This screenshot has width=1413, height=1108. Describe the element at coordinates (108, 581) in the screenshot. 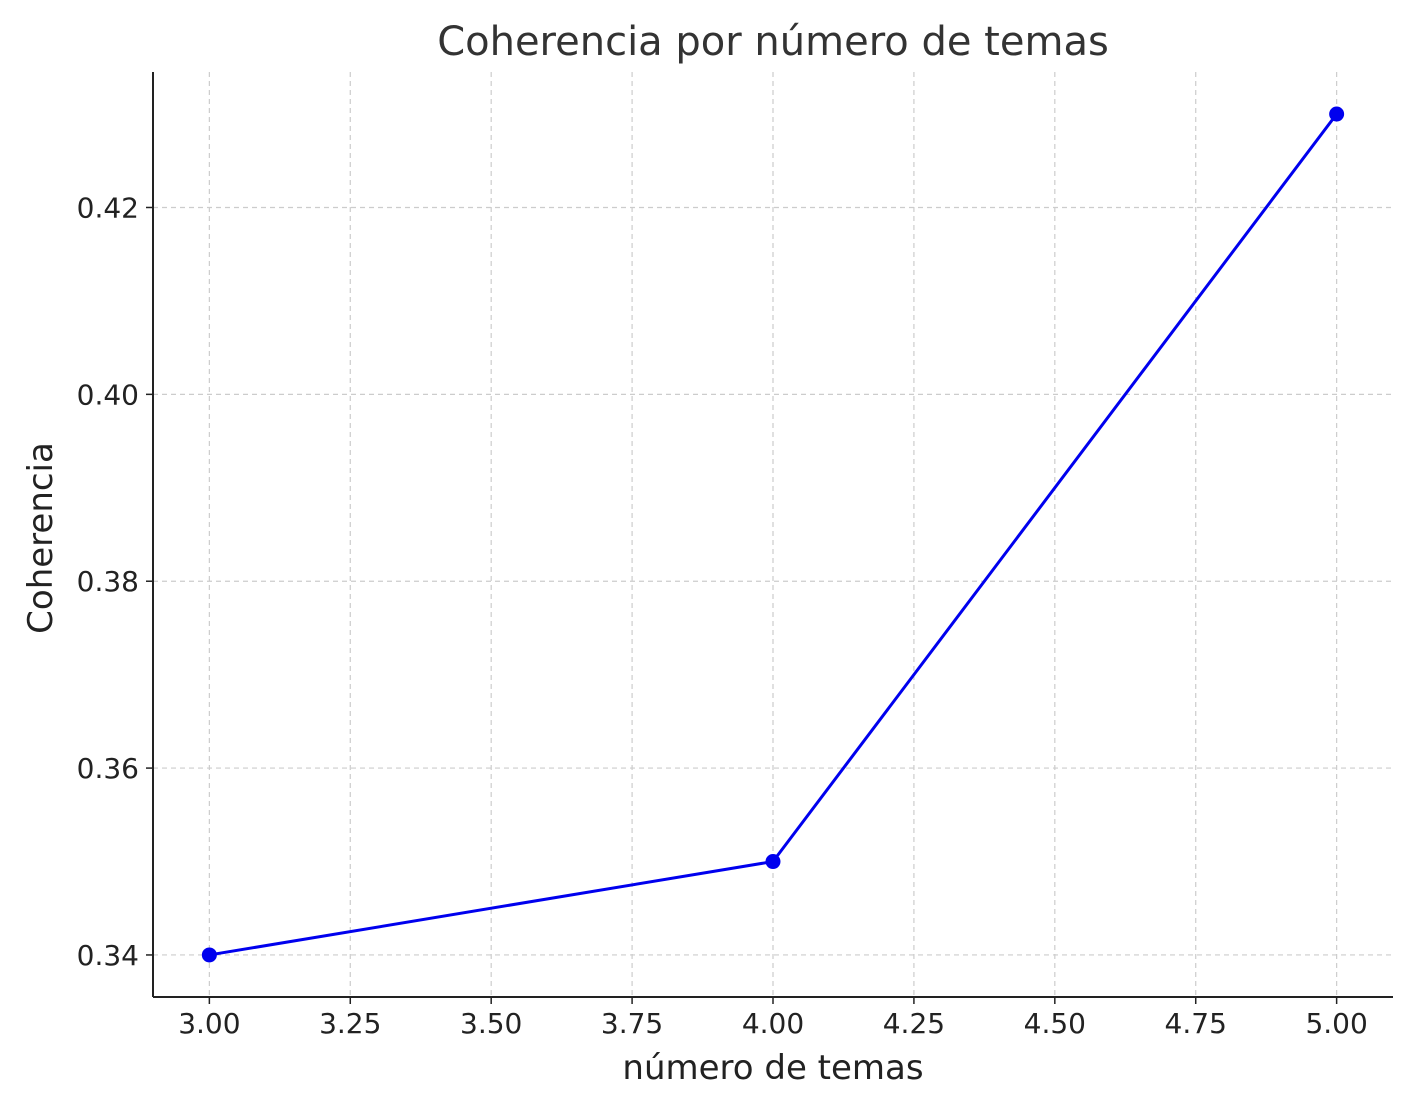

I see `y-tick-label: 0.38` at that location.